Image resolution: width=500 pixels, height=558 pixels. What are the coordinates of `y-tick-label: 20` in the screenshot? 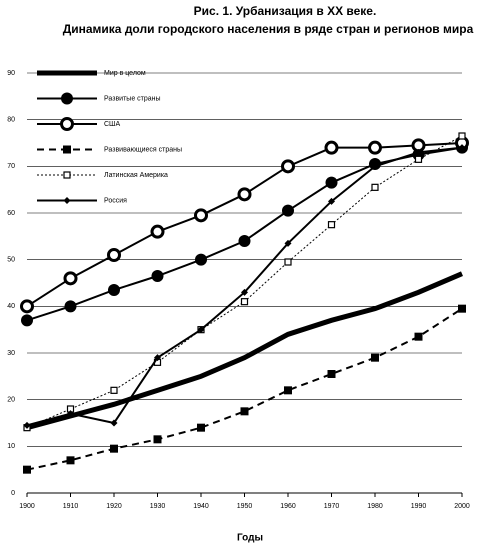 It's located at (11, 400).